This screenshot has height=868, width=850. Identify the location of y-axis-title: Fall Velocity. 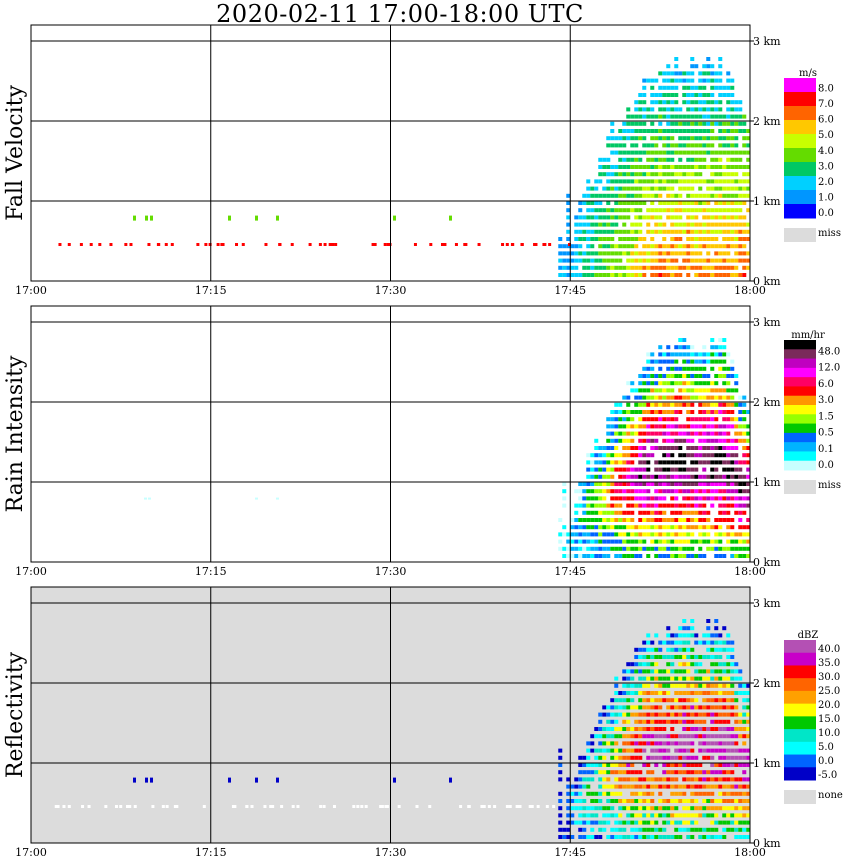
(15, 153).